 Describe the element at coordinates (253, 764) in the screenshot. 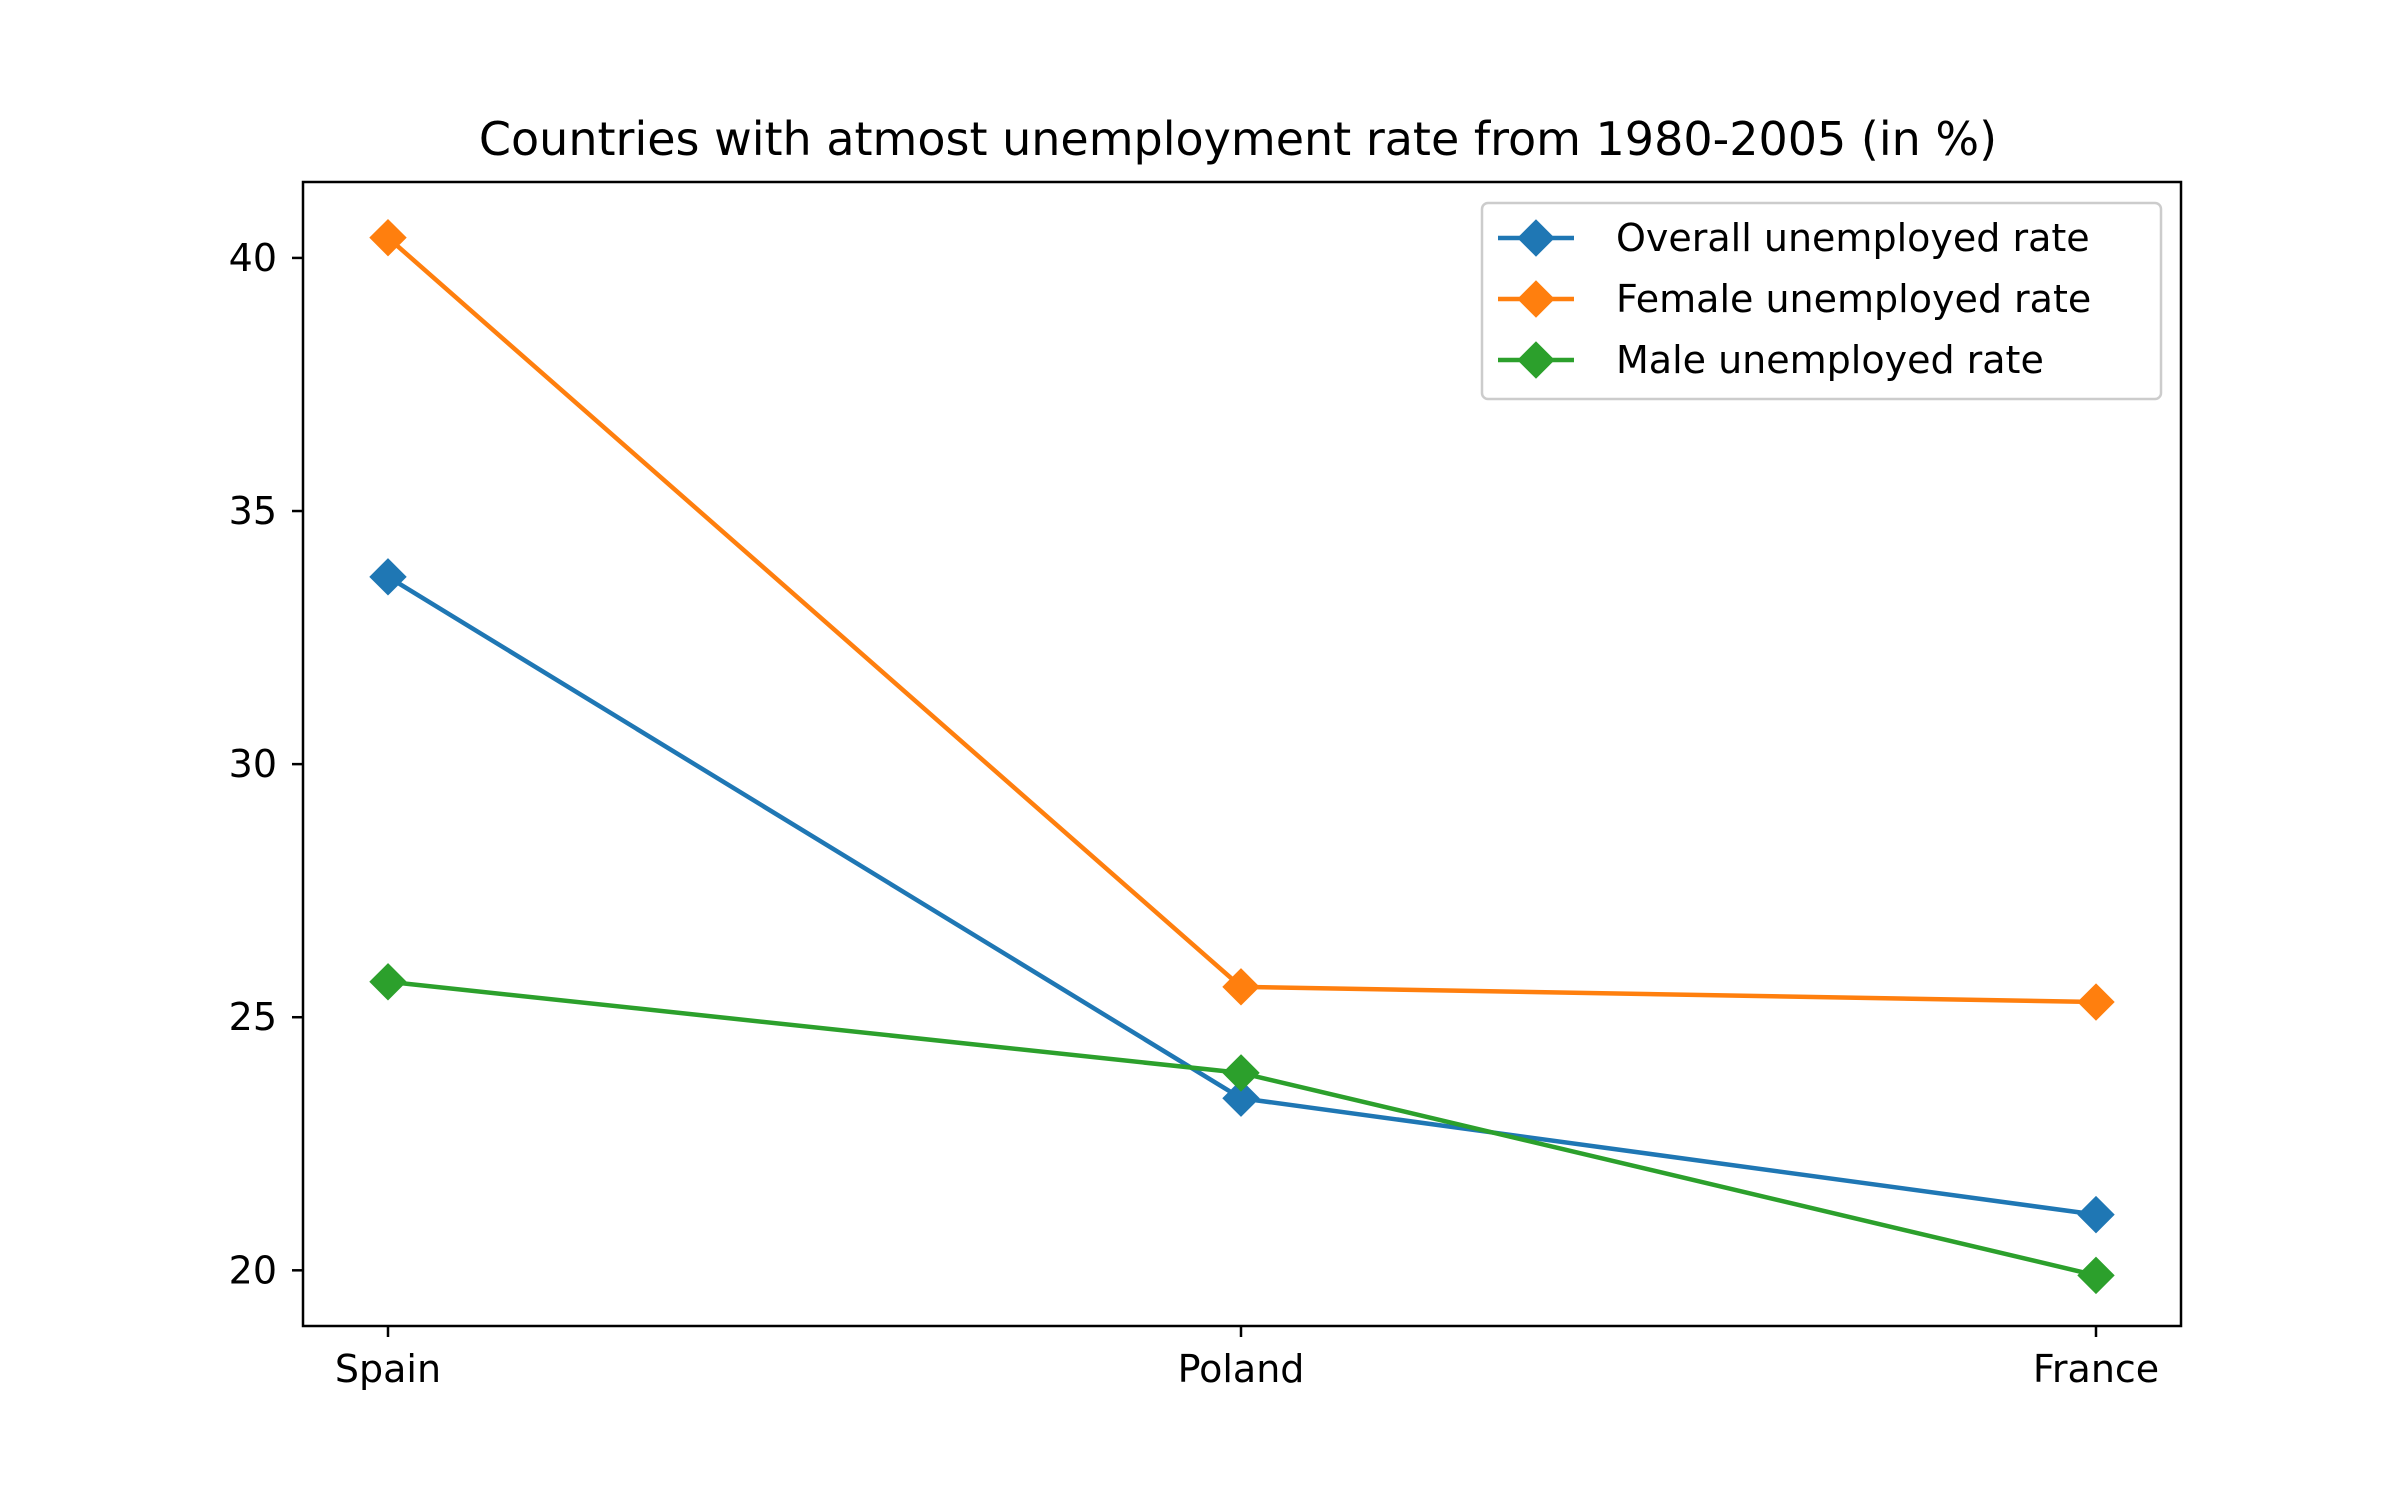

I see `y-tick-label: 30` at that location.